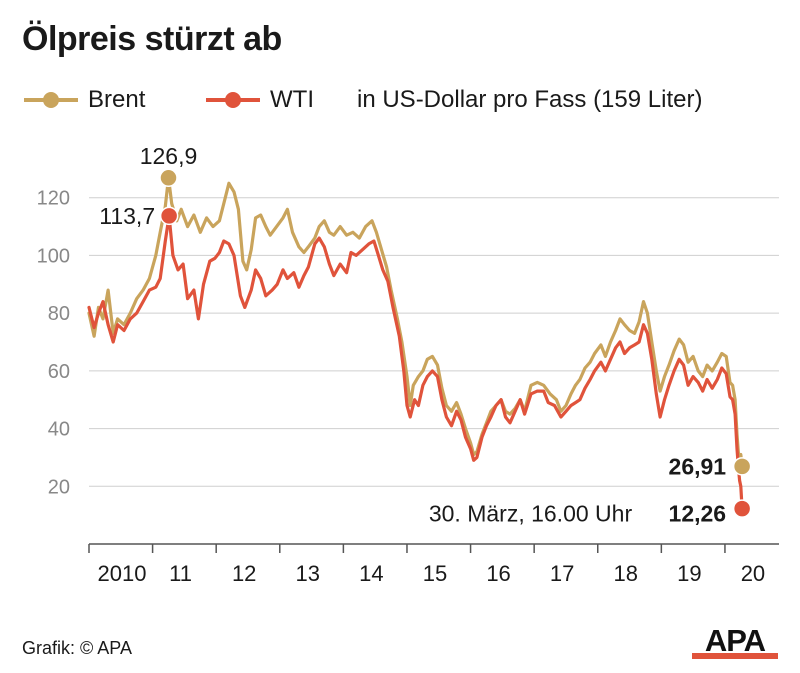 The width and height of the screenshot is (800, 673). Describe the element at coordinates (59, 372) in the screenshot. I see `y-tick-label: 60` at that location.